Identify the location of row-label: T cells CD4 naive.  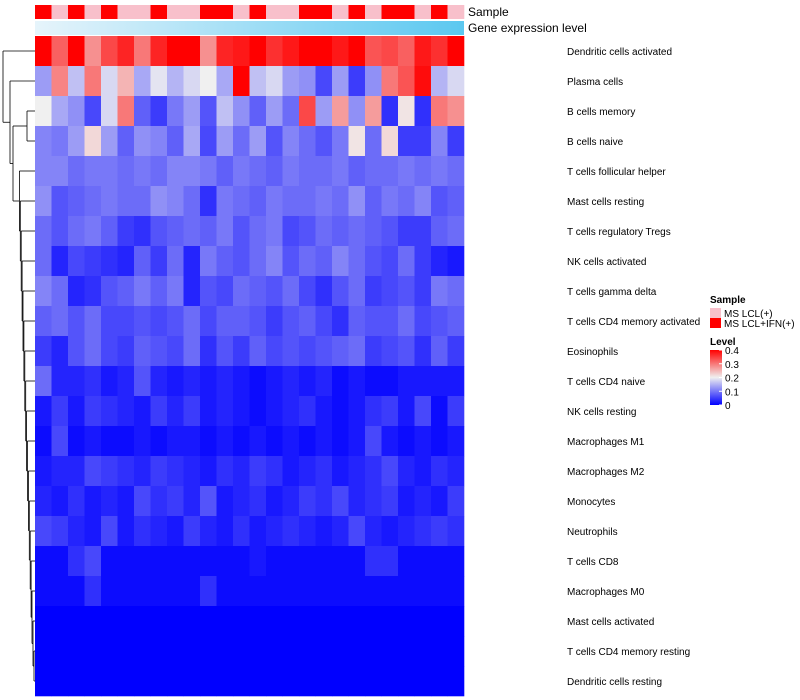
(606, 382).